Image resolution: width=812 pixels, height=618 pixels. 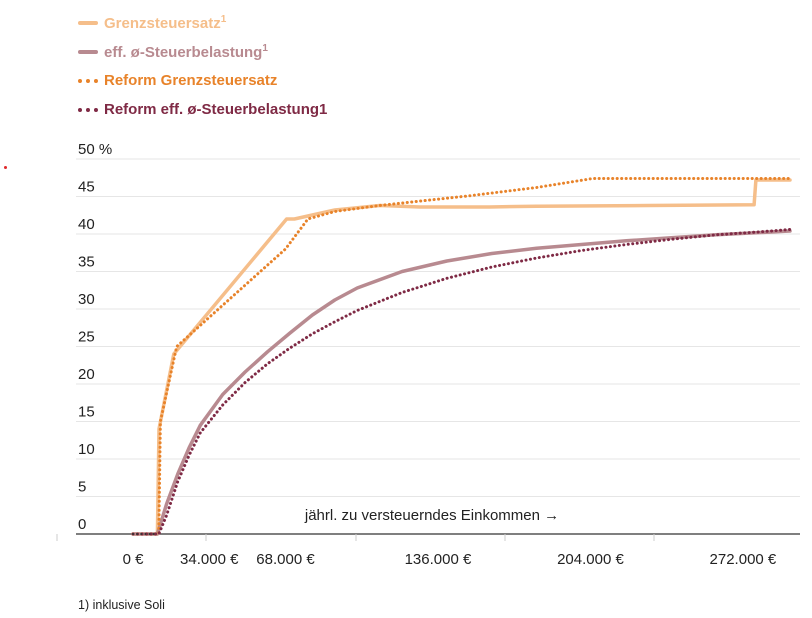 I want to click on y-tick-label: 5, so click(x=82, y=487).